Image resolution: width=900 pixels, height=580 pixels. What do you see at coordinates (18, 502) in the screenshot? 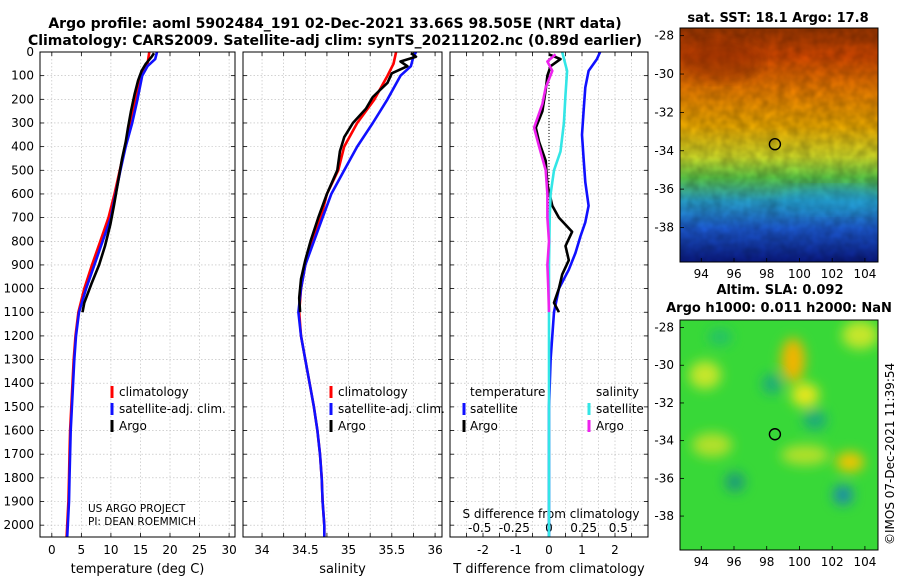
I see `y-tick-label: 1900` at bounding box center [18, 502].